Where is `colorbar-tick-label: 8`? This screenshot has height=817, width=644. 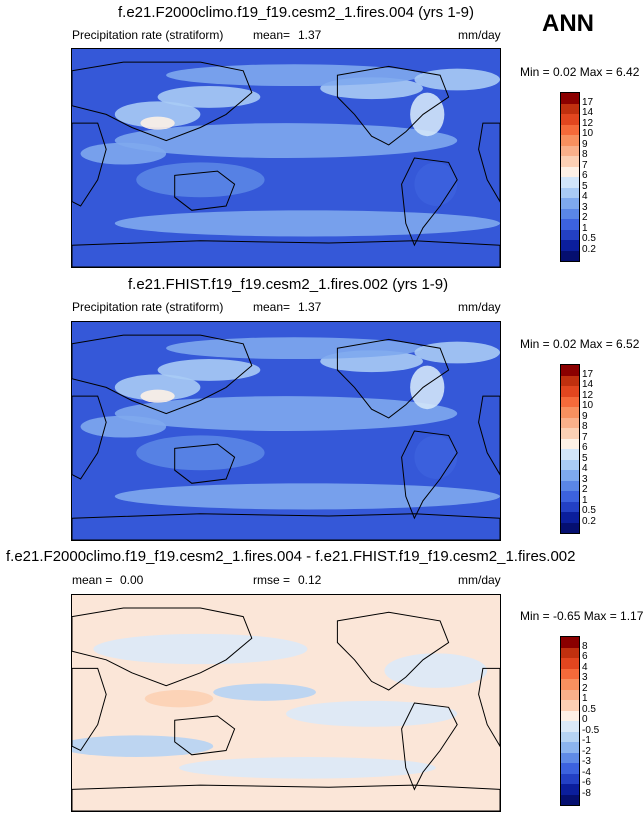 colorbar-tick-label: 8 is located at coordinates (585, 646).